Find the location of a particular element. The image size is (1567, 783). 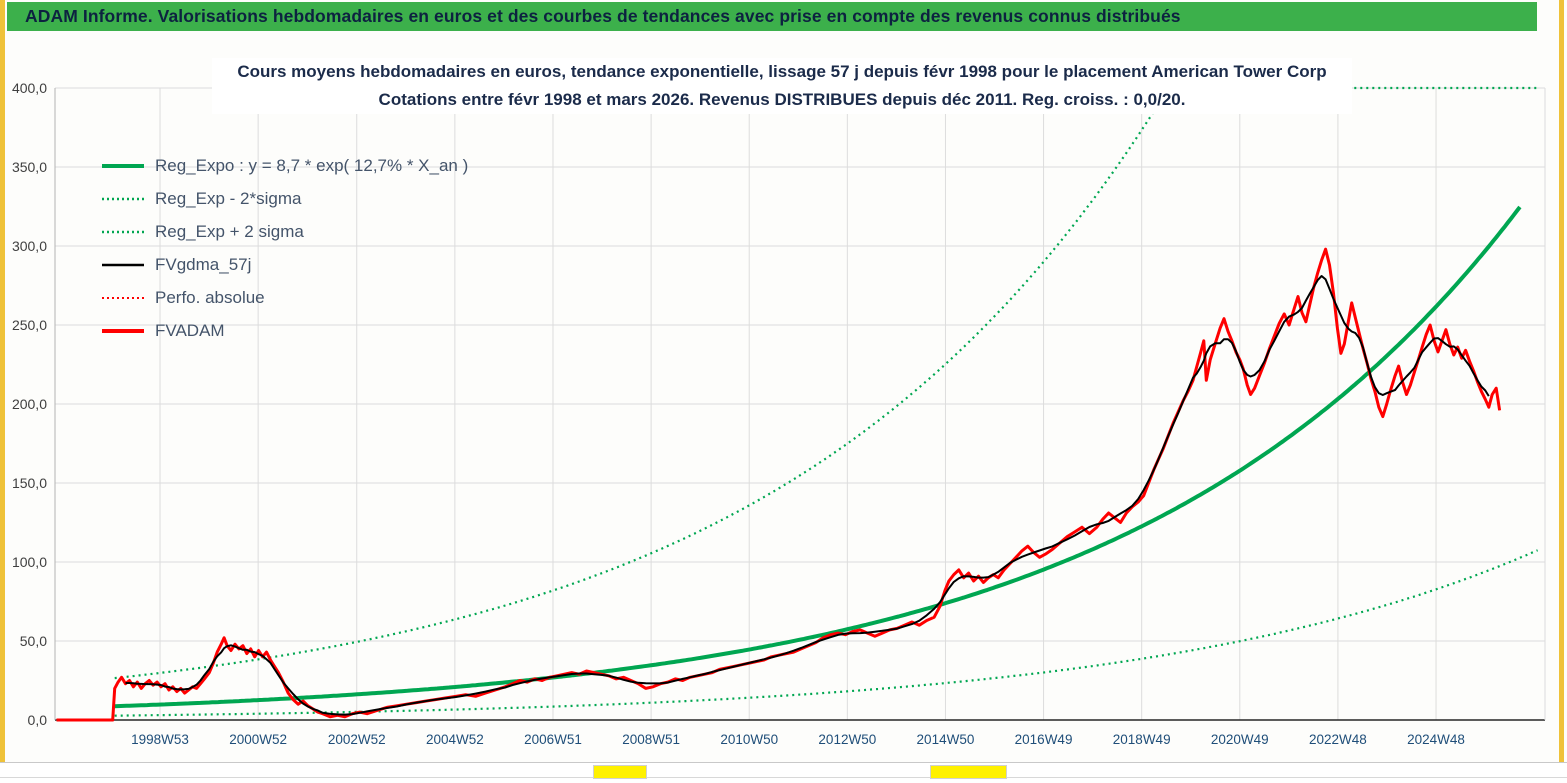

x-tick-label: 2022W48 is located at coordinates (1338, 739).